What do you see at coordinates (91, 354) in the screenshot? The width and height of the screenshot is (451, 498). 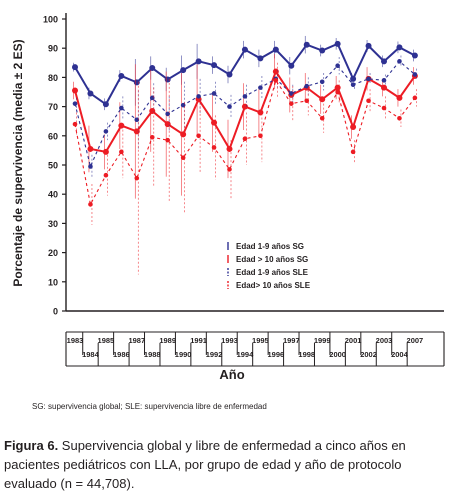 I see `x-tick-label: 1984` at bounding box center [91, 354].